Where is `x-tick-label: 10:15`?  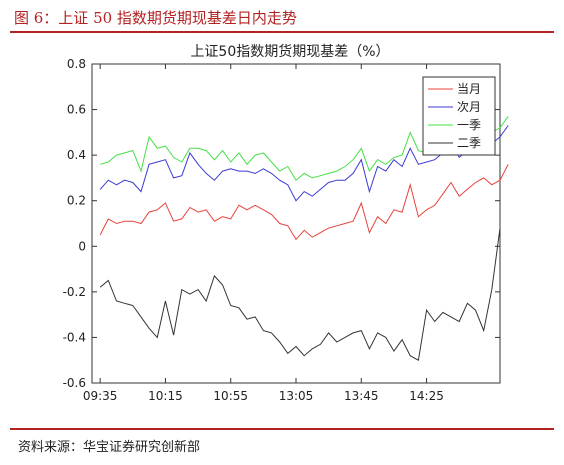
x-tick-label: 10:15 is located at coordinates (165, 396).